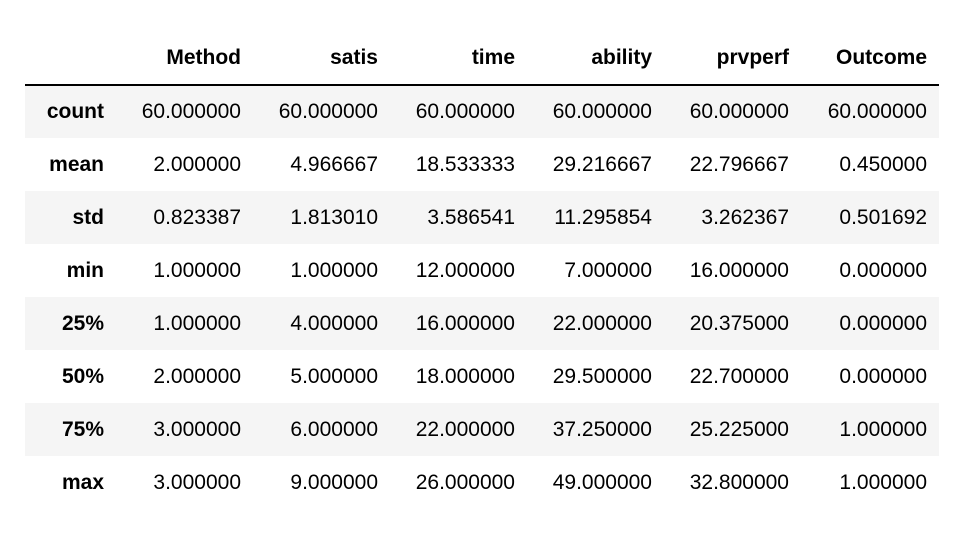  I want to click on table-cell: 7.000000, so click(608, 270).